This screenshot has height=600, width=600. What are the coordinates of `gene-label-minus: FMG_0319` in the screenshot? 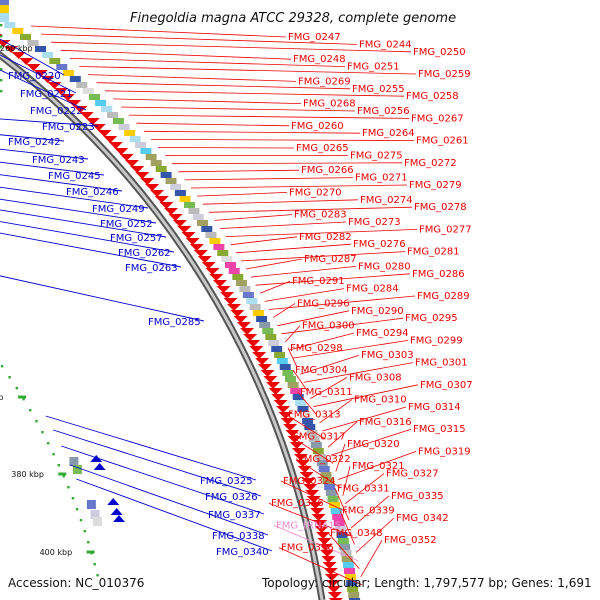 It's located at (444, 451).